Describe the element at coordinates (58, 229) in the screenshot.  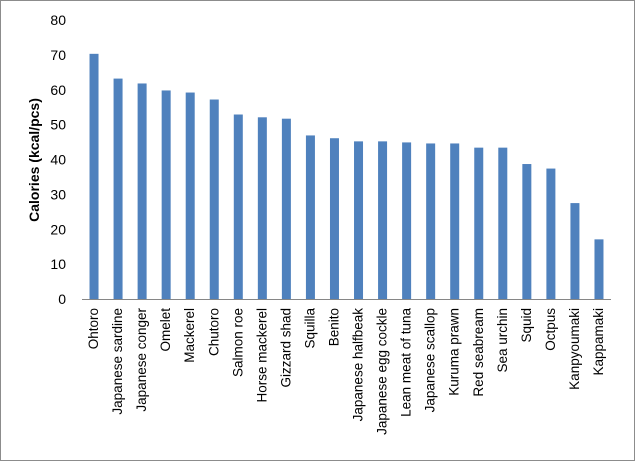
I see `y-tick-label: 20` at that location.